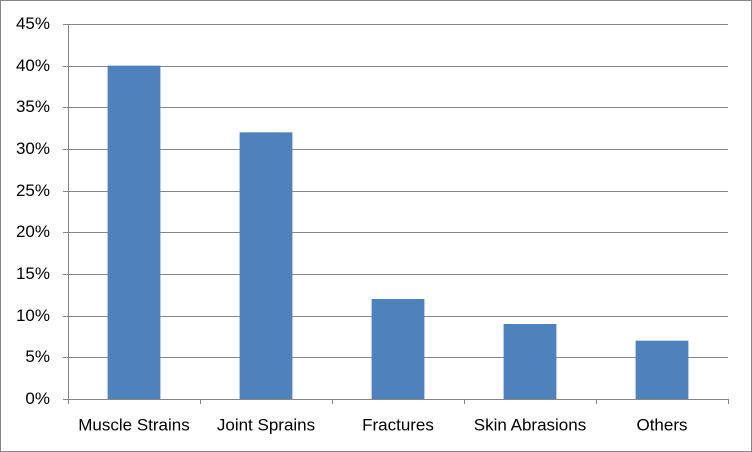  I want to click on y-tick-label: 10%, so click(33, 315).